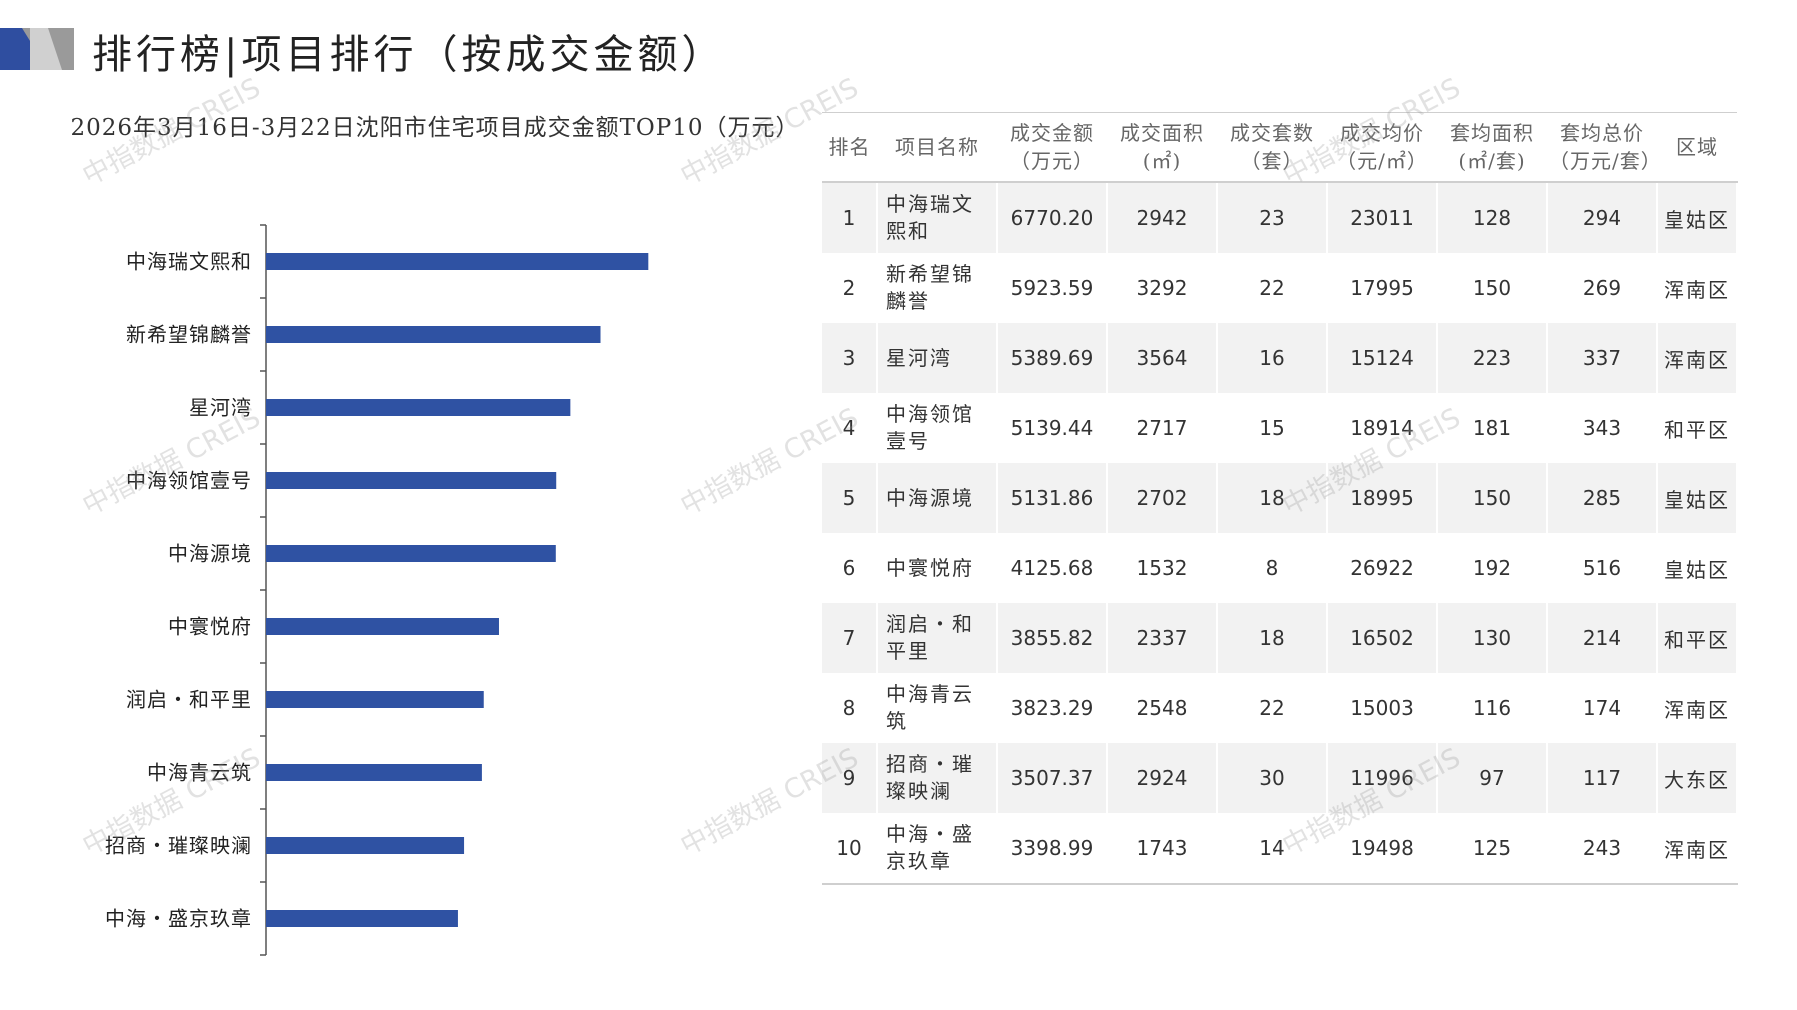  Describe the element at coordinates (937, 568) in the screenshot. I see `table-cell: 中寰悦府` at that location.